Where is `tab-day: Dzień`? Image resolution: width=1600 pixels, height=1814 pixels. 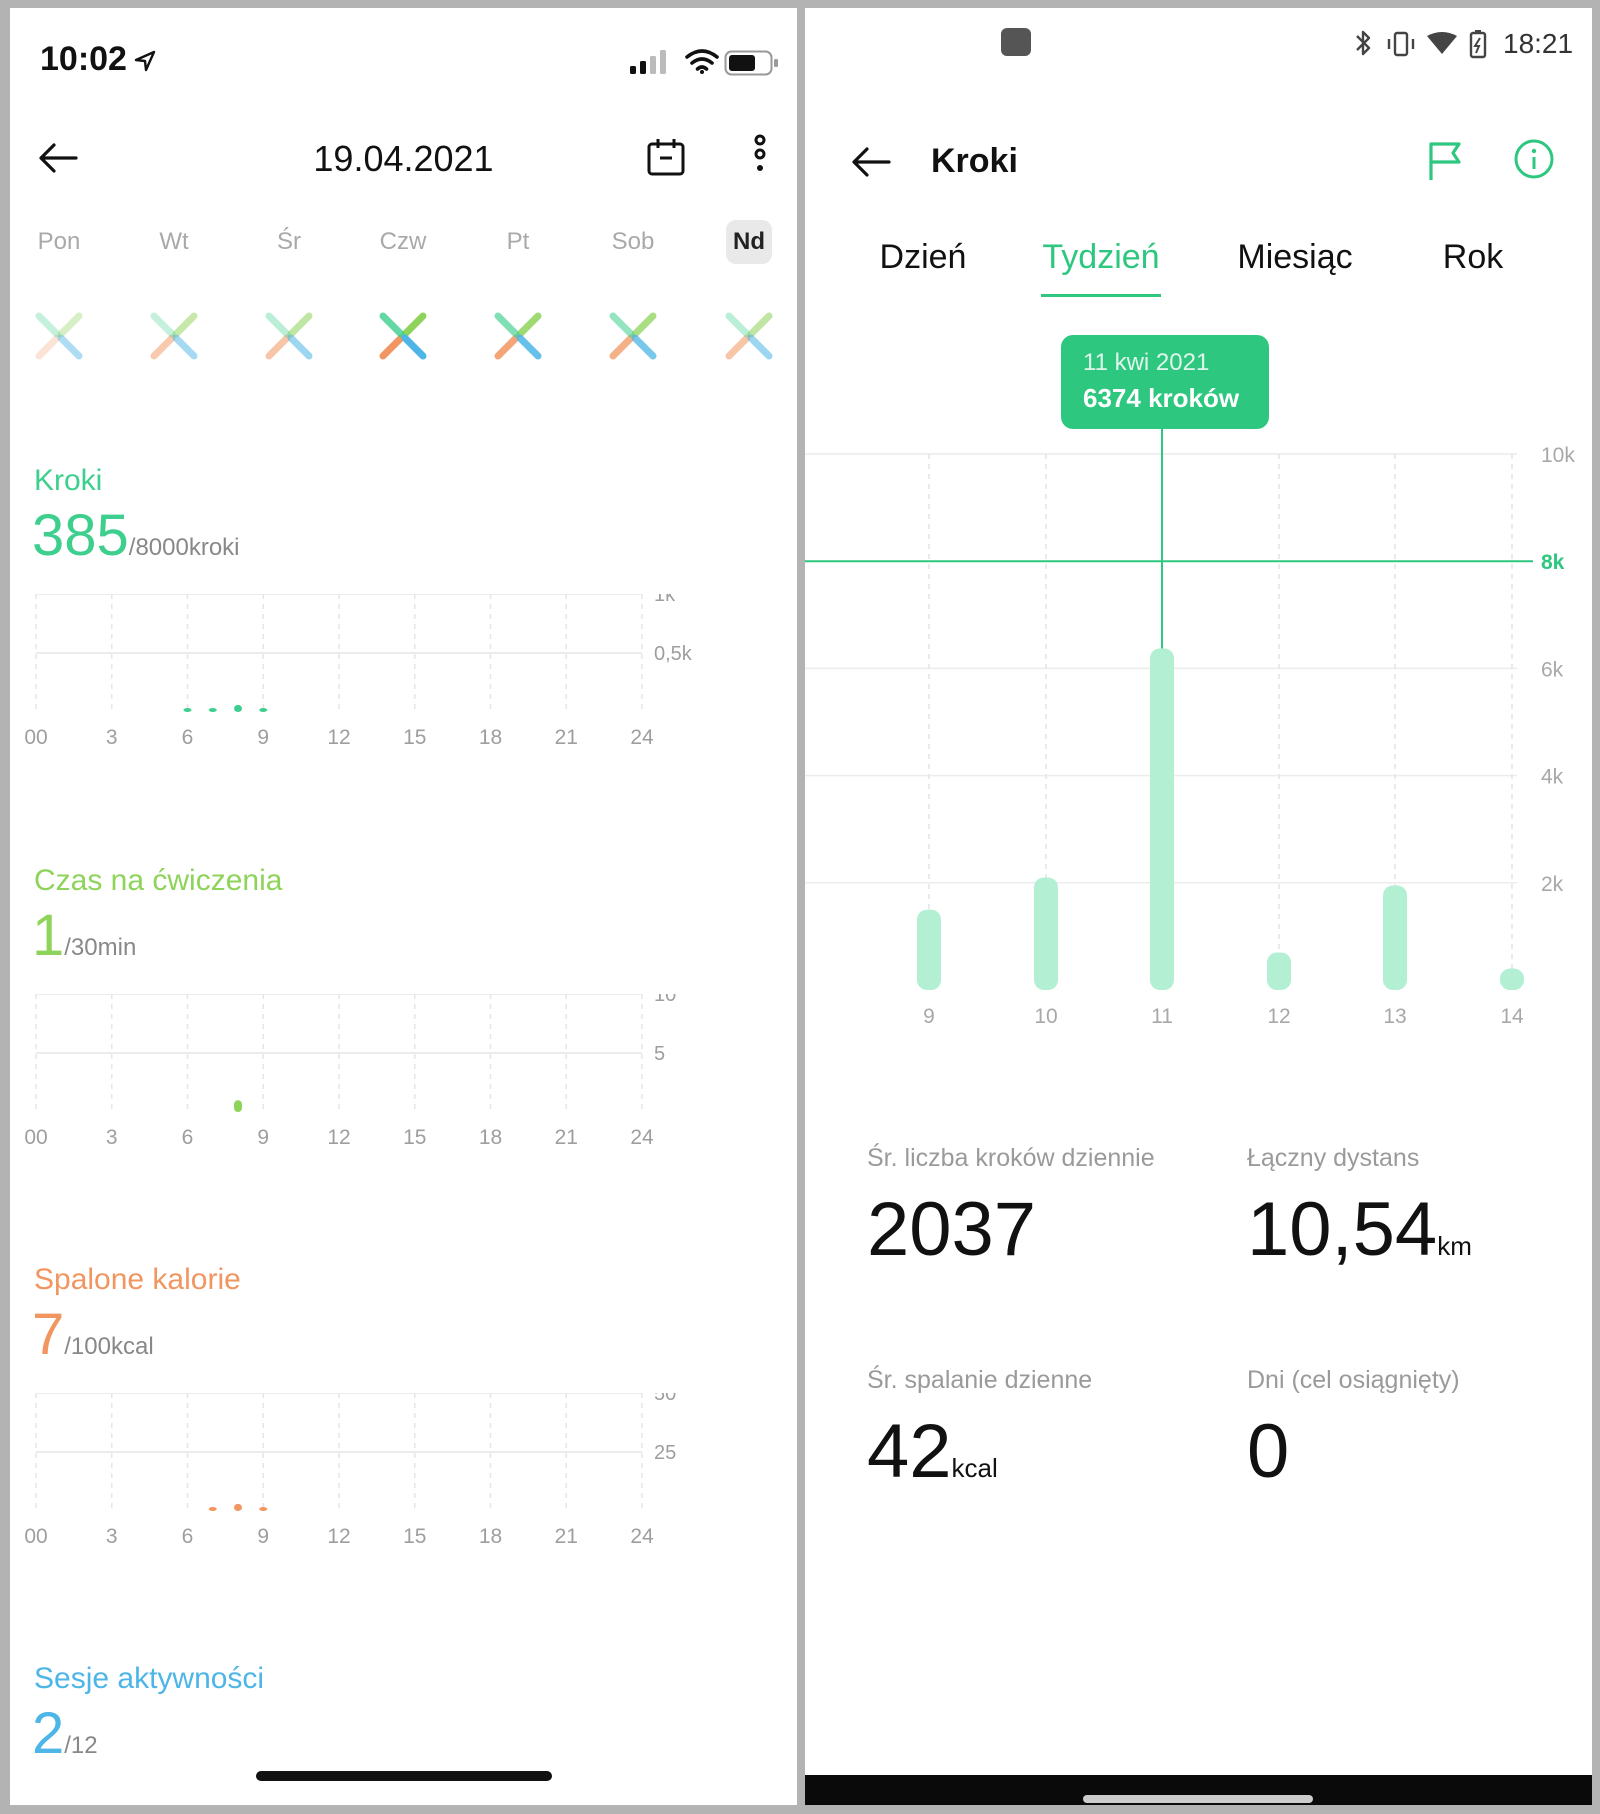
tab-day: Dzień is located at coordinates (923, 257).